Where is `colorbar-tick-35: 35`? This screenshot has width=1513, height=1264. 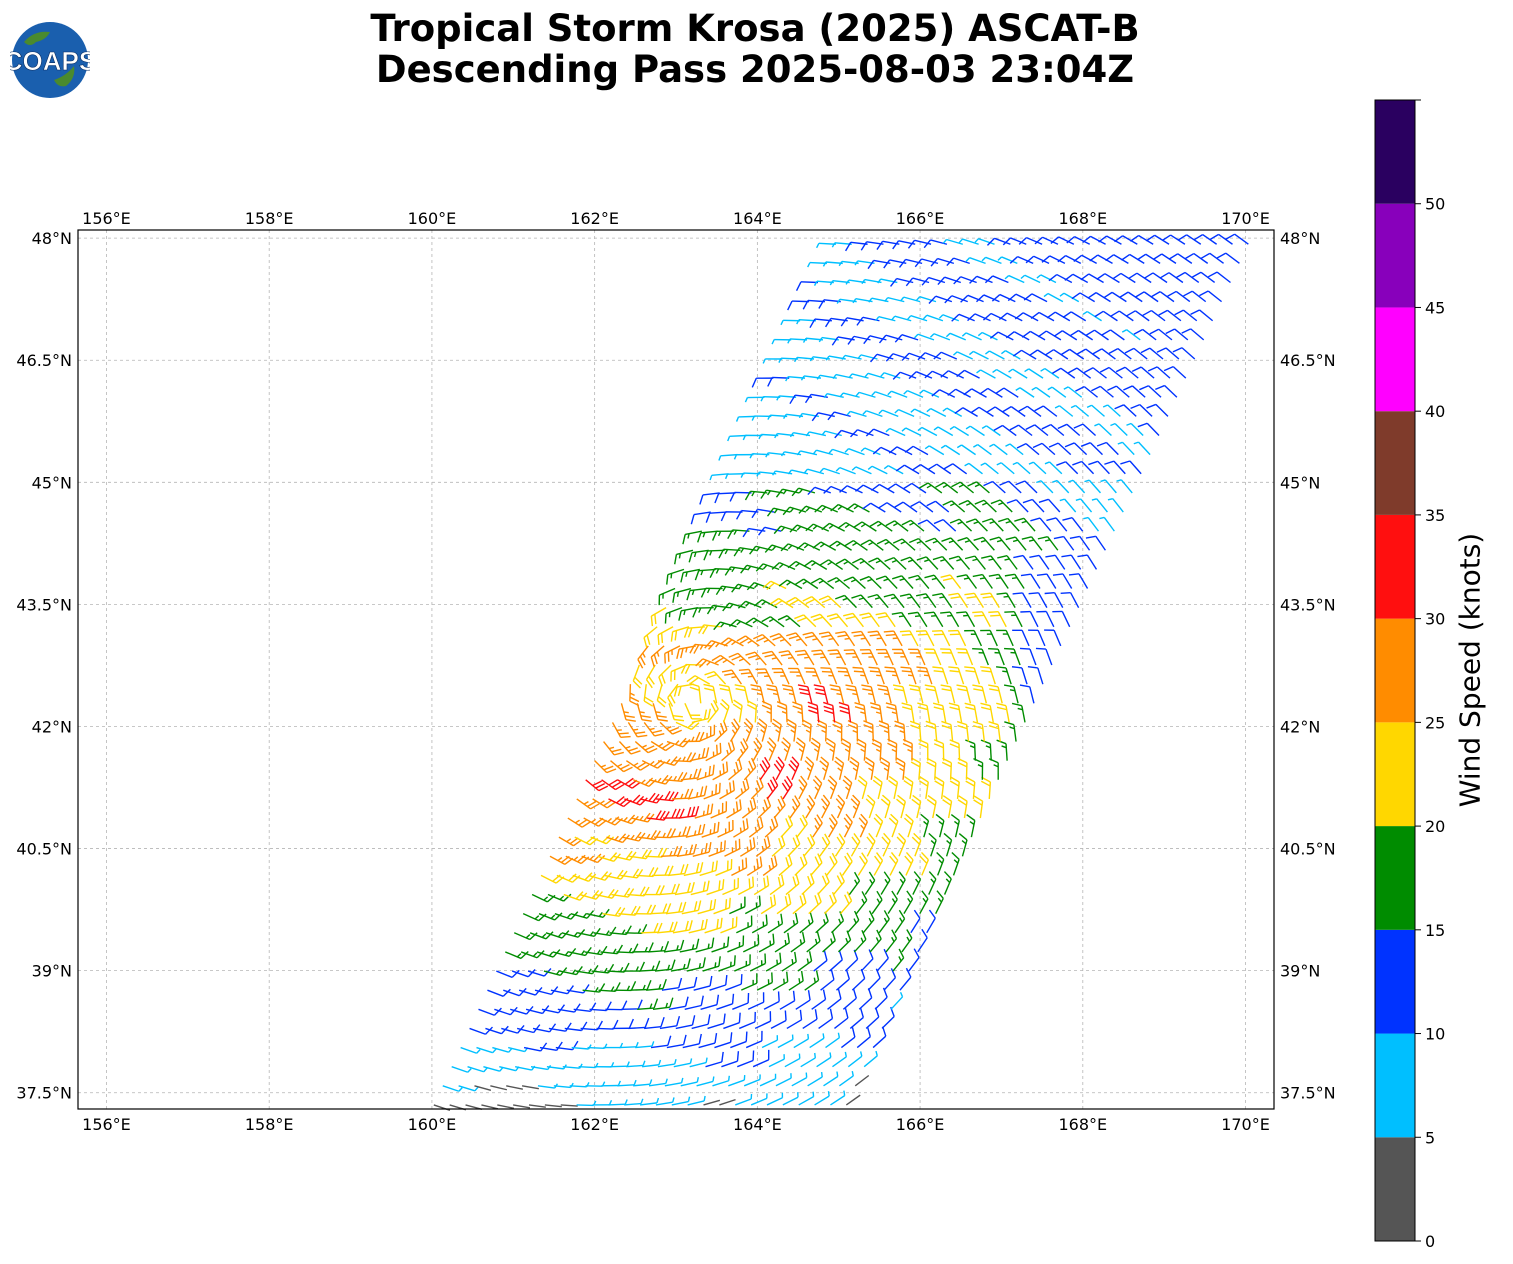 colorbar-tick-35: 35 is located at coordinates (1435, 515).